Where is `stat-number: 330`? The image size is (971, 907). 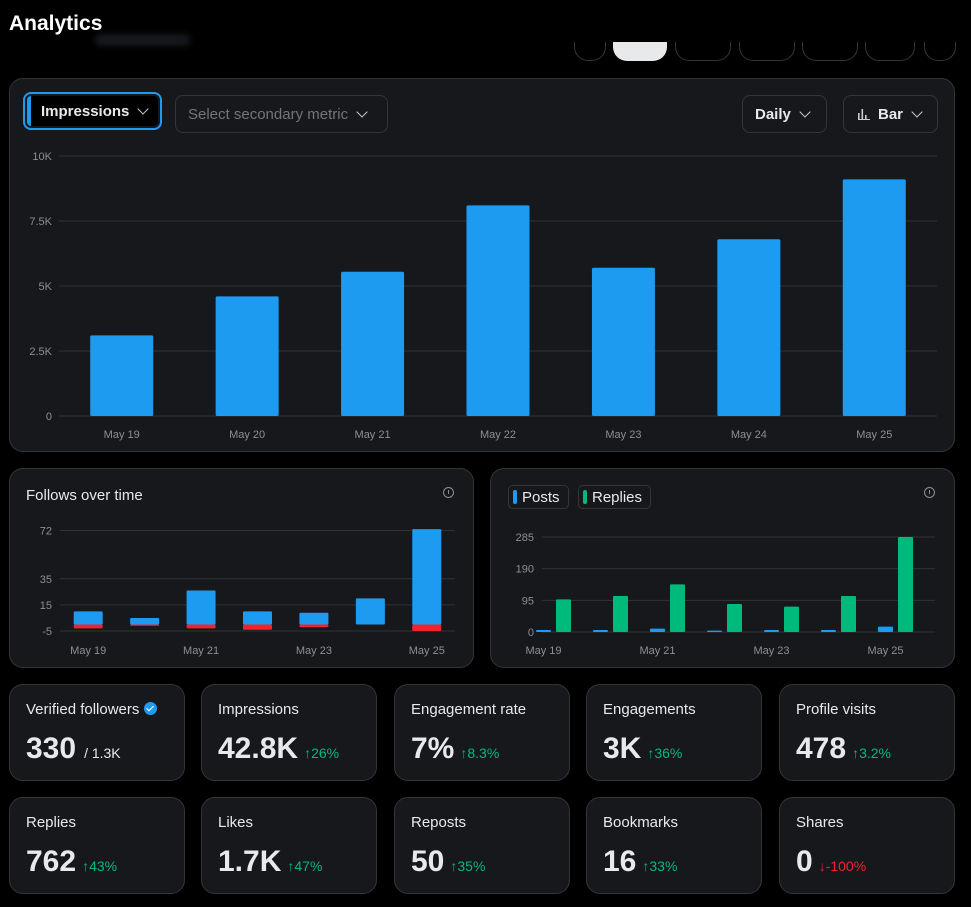 stat-number: 330 is located at coordinates (51, 748).